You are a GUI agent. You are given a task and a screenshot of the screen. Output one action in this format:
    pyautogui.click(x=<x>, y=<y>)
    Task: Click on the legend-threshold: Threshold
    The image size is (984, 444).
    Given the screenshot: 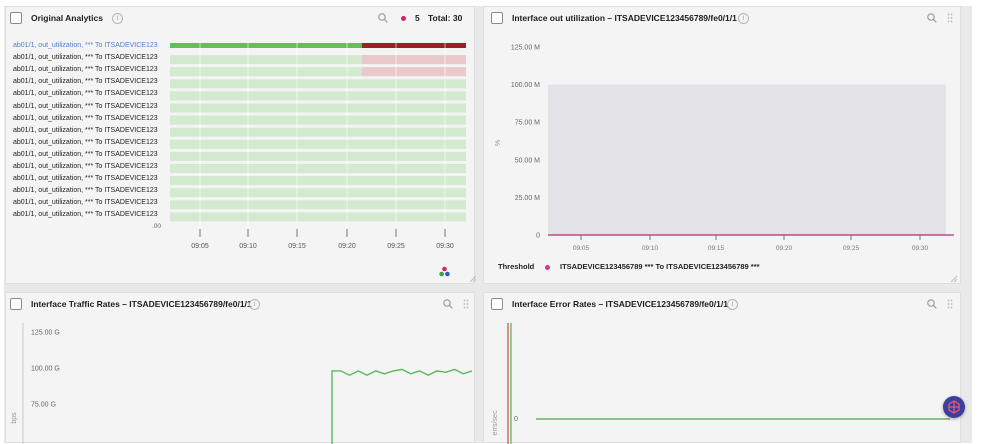 What is the action you would take?
    pyautogui.click(x=516, y=266)
    